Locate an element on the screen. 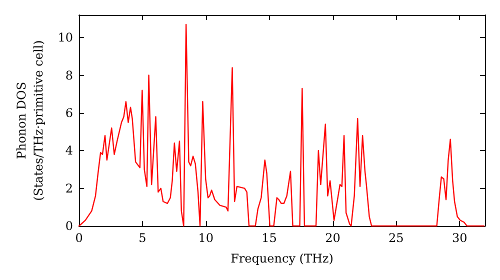  y-tick-label: 10 is located at coordinates (65, 37).